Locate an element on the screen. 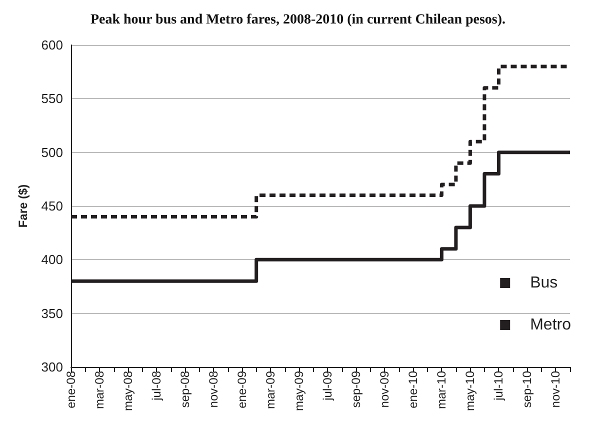 This screenshot has width=596, height=426. x-tick-label: jul-10 is located at coordinates (499, 386).